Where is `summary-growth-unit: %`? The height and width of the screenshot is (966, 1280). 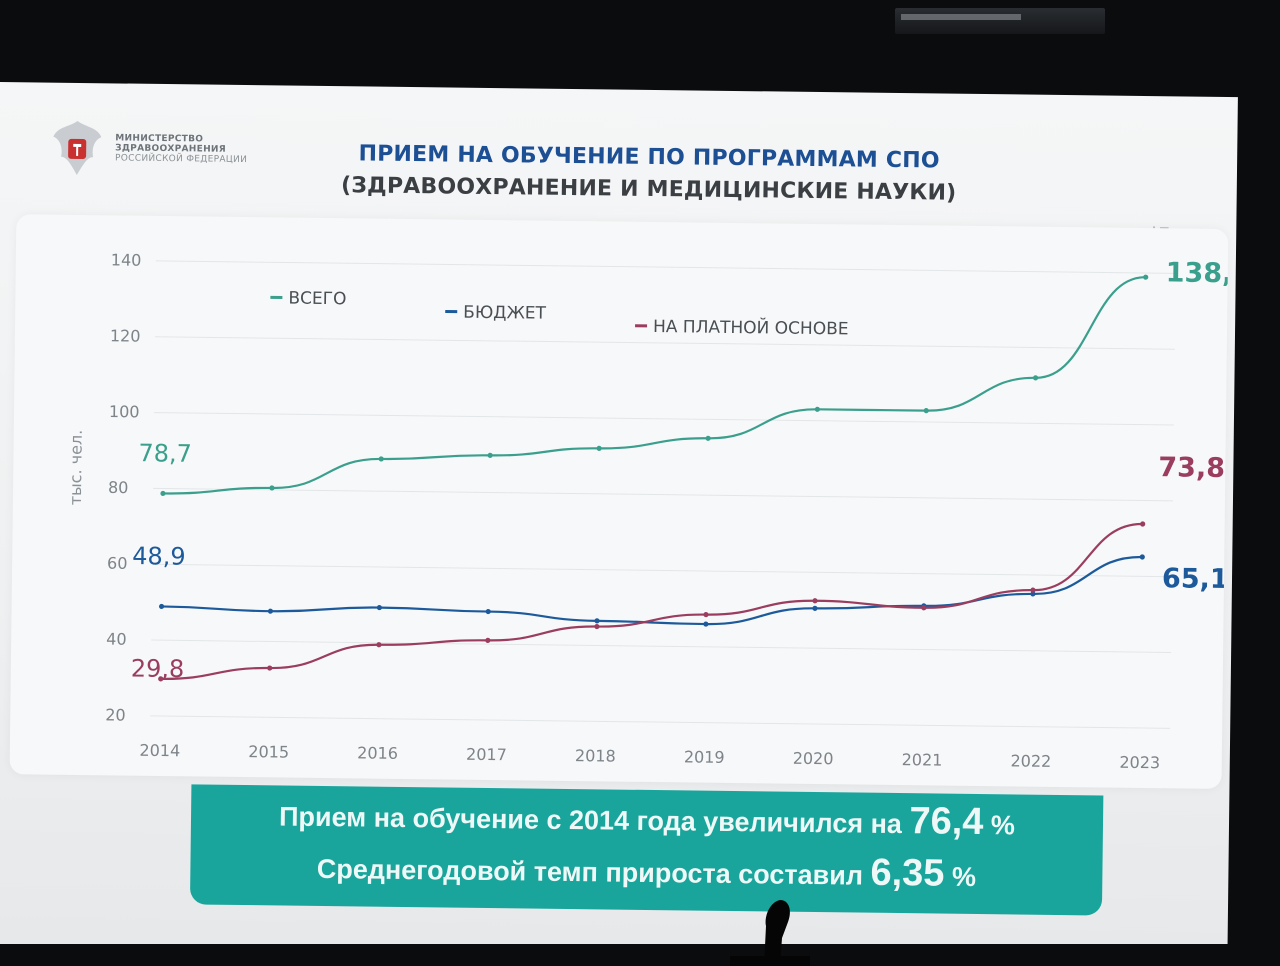
summary-growth-unit: % is located at coordinates (999, 825).